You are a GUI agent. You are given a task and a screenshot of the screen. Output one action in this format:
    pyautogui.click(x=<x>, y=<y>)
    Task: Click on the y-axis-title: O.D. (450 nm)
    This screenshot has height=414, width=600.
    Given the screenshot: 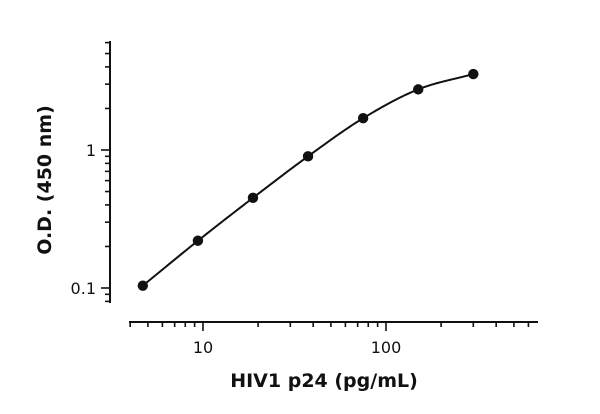 What is the action you would take?
    pyautogui.click(x=45, y=180)
    